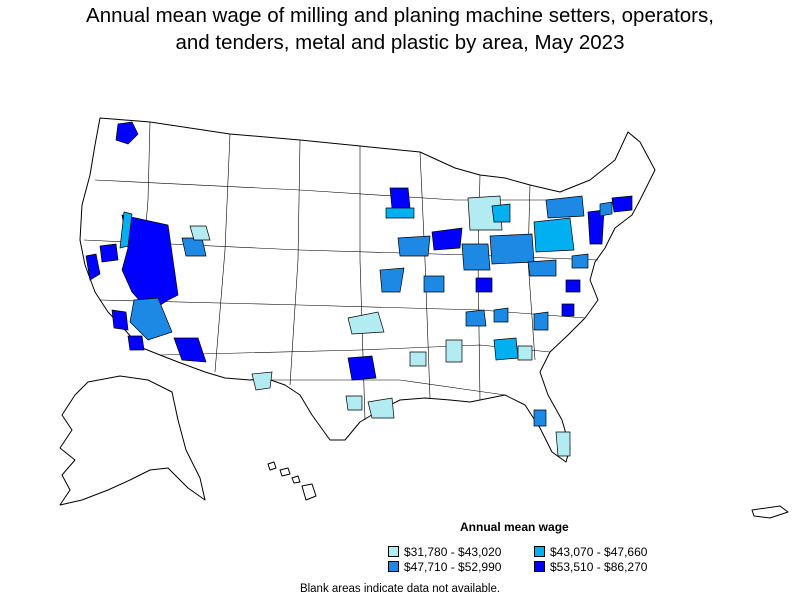 The width and height of the screenshot is (800, 600). Describe the element at coordinates (292, 481) in the screenshot. I see `hawaii-outline` at that location.